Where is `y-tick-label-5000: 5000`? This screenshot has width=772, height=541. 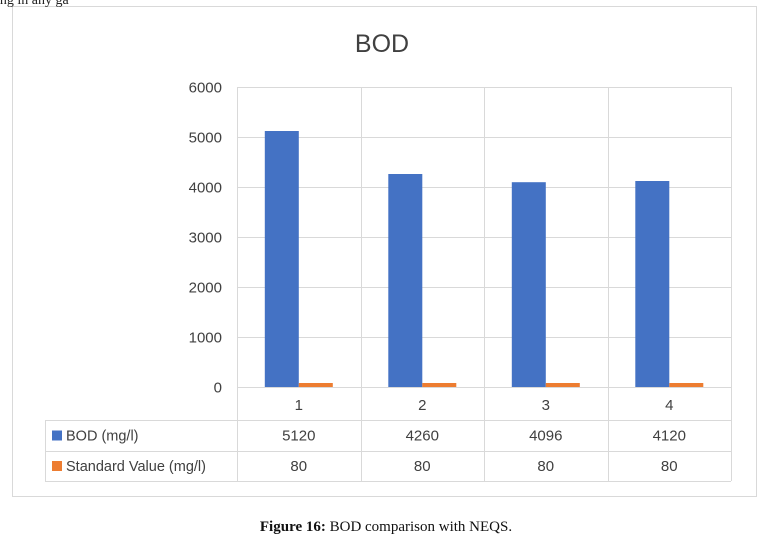
y-tick-label-5000: 5000 is located at coordinates (205, 138).